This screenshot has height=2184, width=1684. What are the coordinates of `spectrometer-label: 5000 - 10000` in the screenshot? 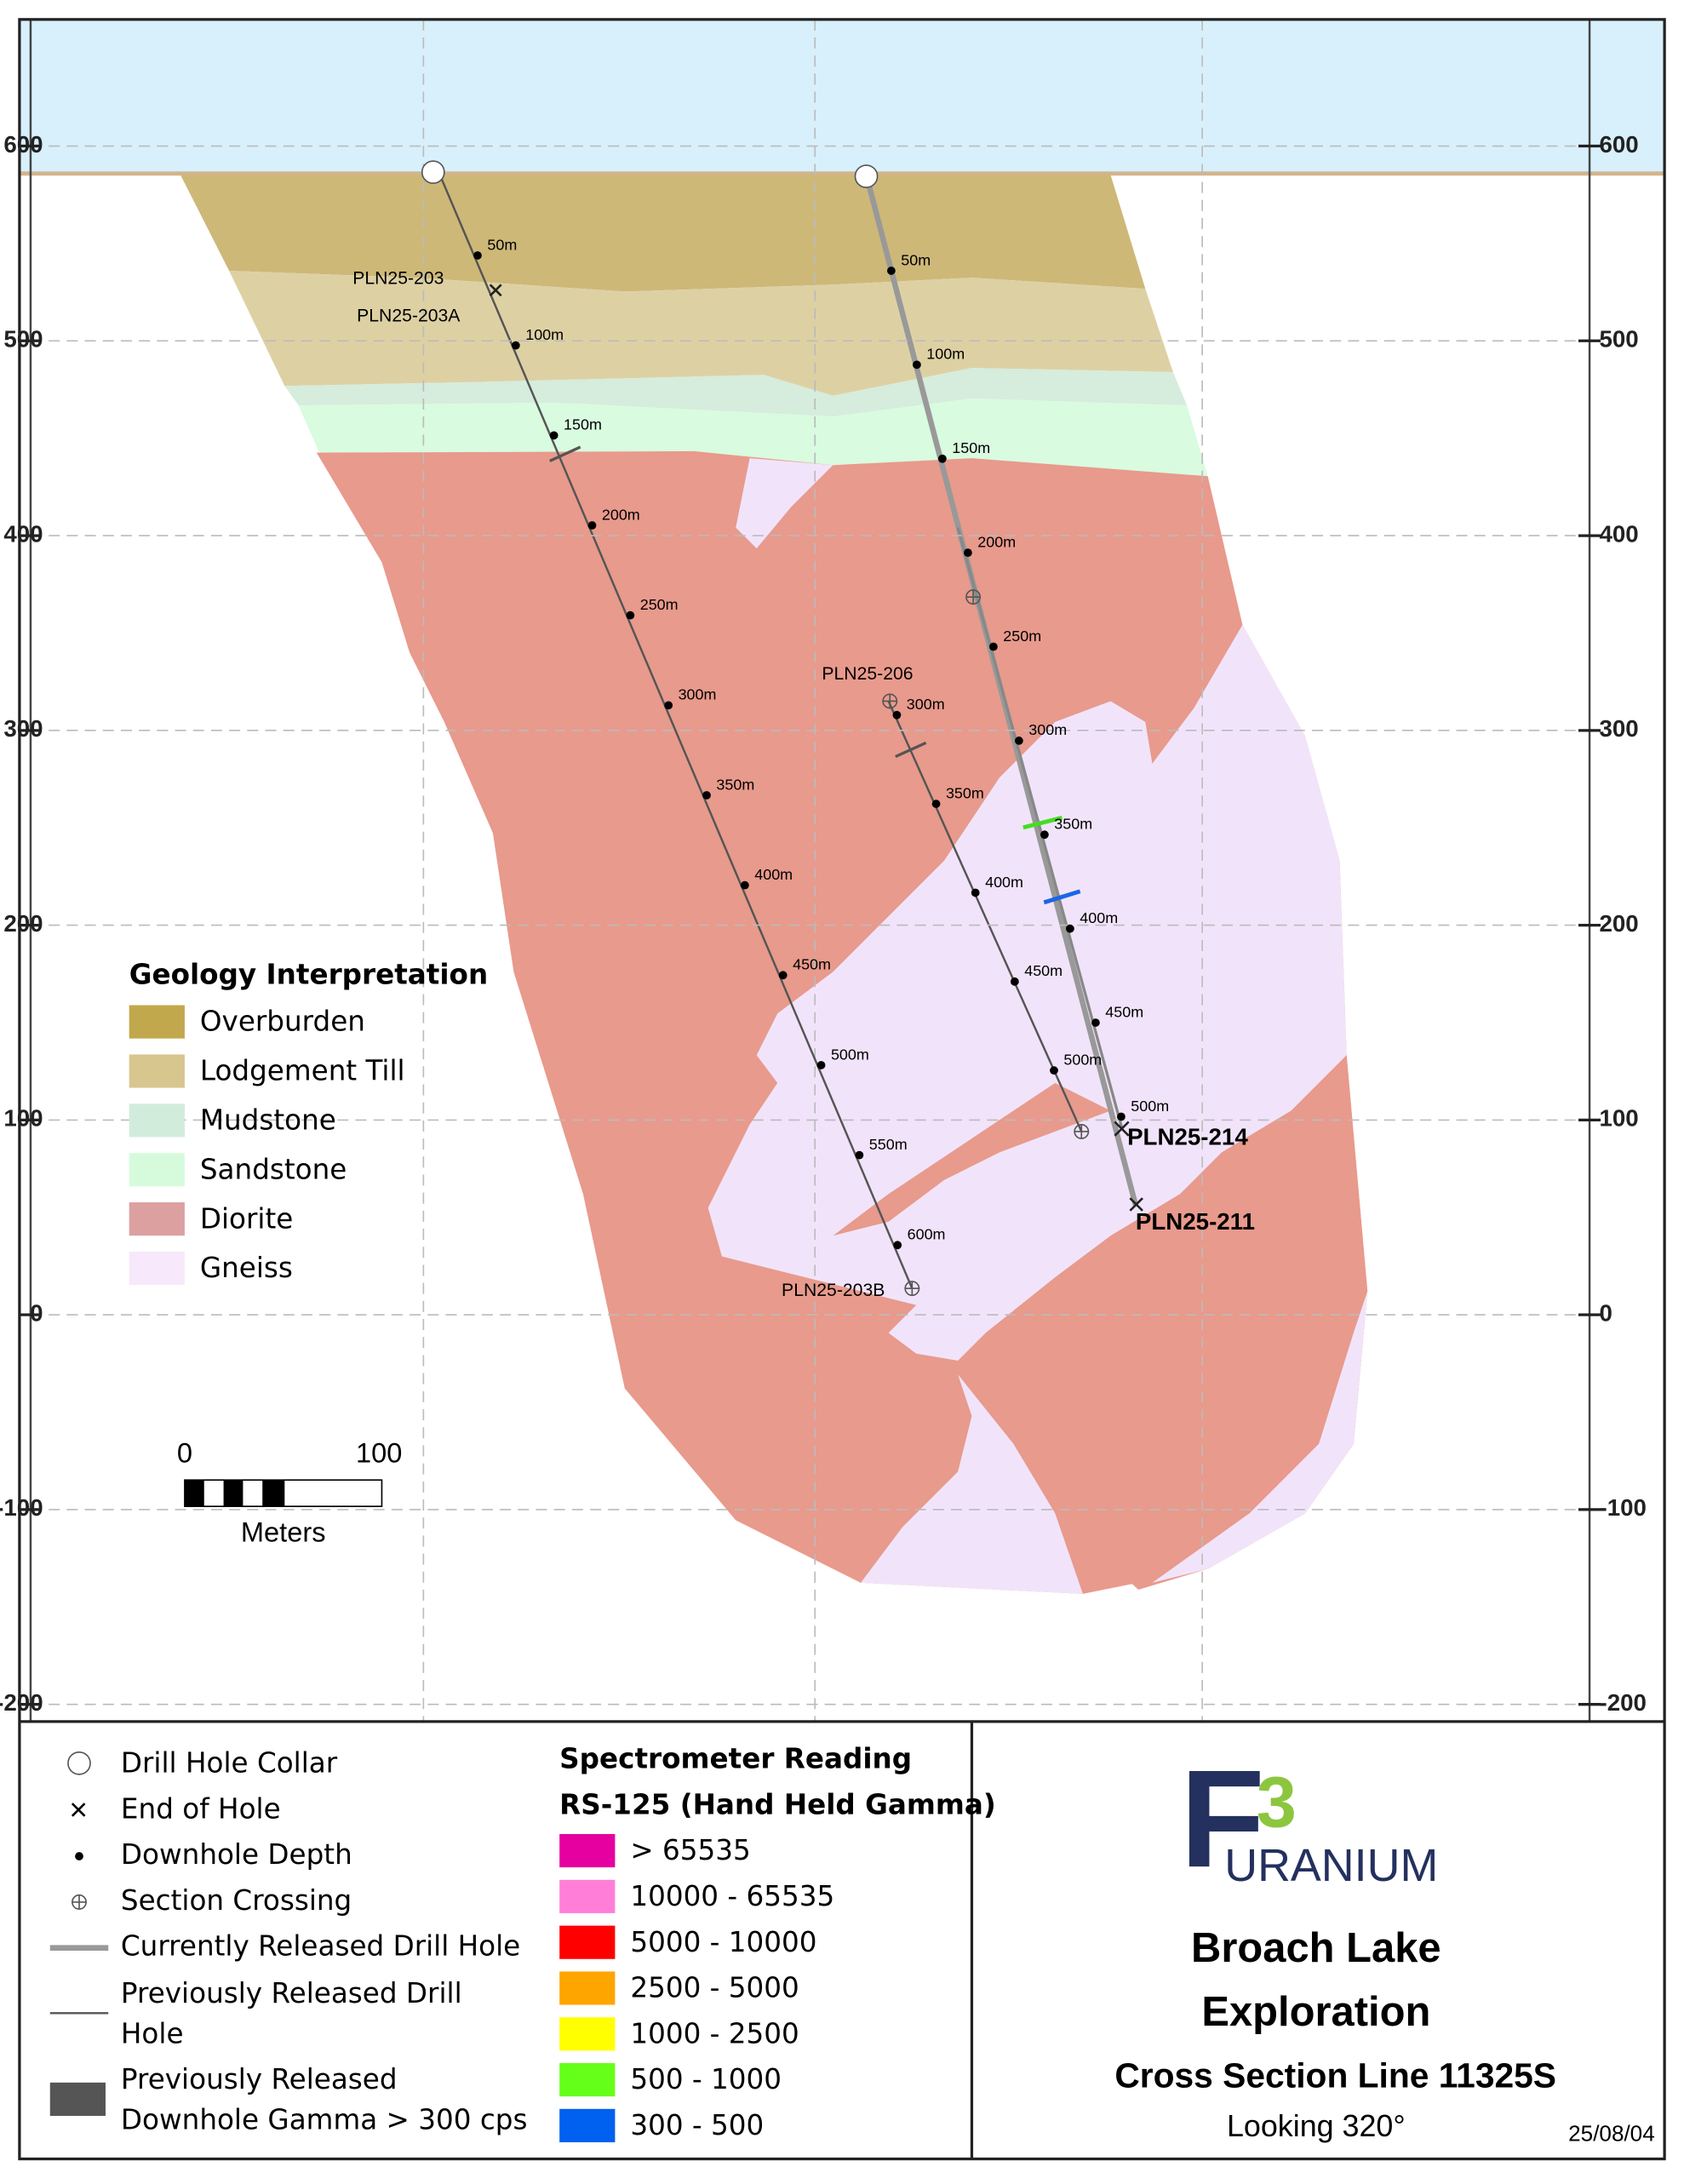 It's located at (723, 1942).